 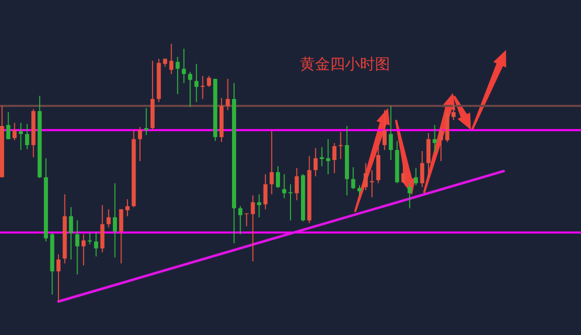 What do you see at coordinates (345, 64) in the screenshot?
I see `text: 黄金四小时图` at bounding box center [345, 64].